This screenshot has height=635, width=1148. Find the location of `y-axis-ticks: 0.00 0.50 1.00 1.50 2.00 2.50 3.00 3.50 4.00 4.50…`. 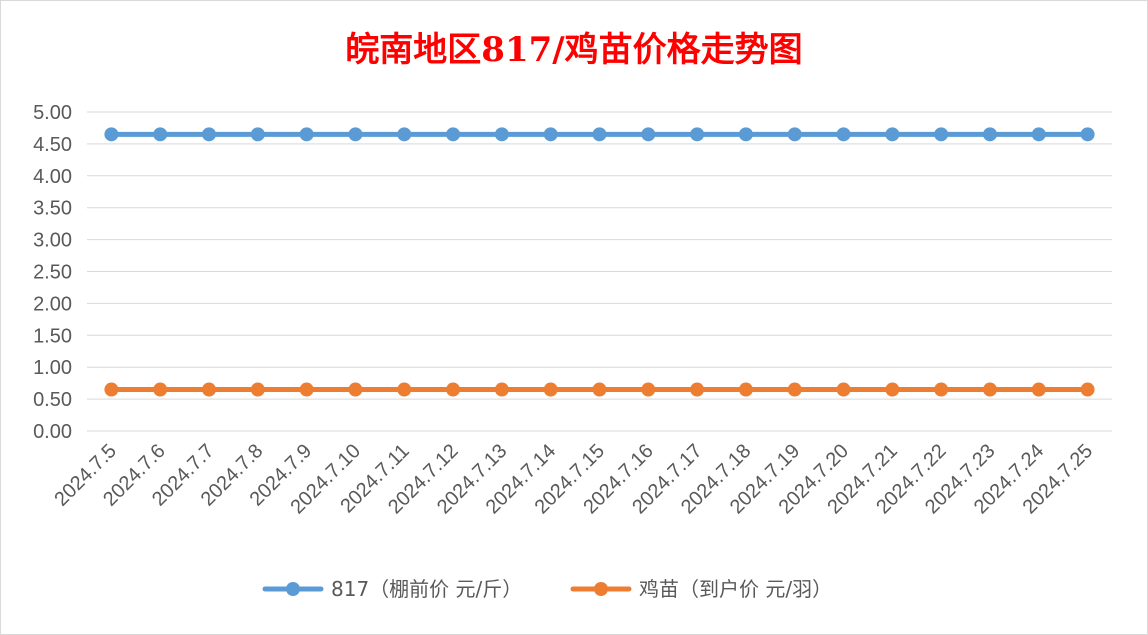

y-axis-ticks: 0.00 0.50 1.00 1.50 2.00 2.50 3.00 3.50 4.00 4.50… is located at coordinates (52, 272).